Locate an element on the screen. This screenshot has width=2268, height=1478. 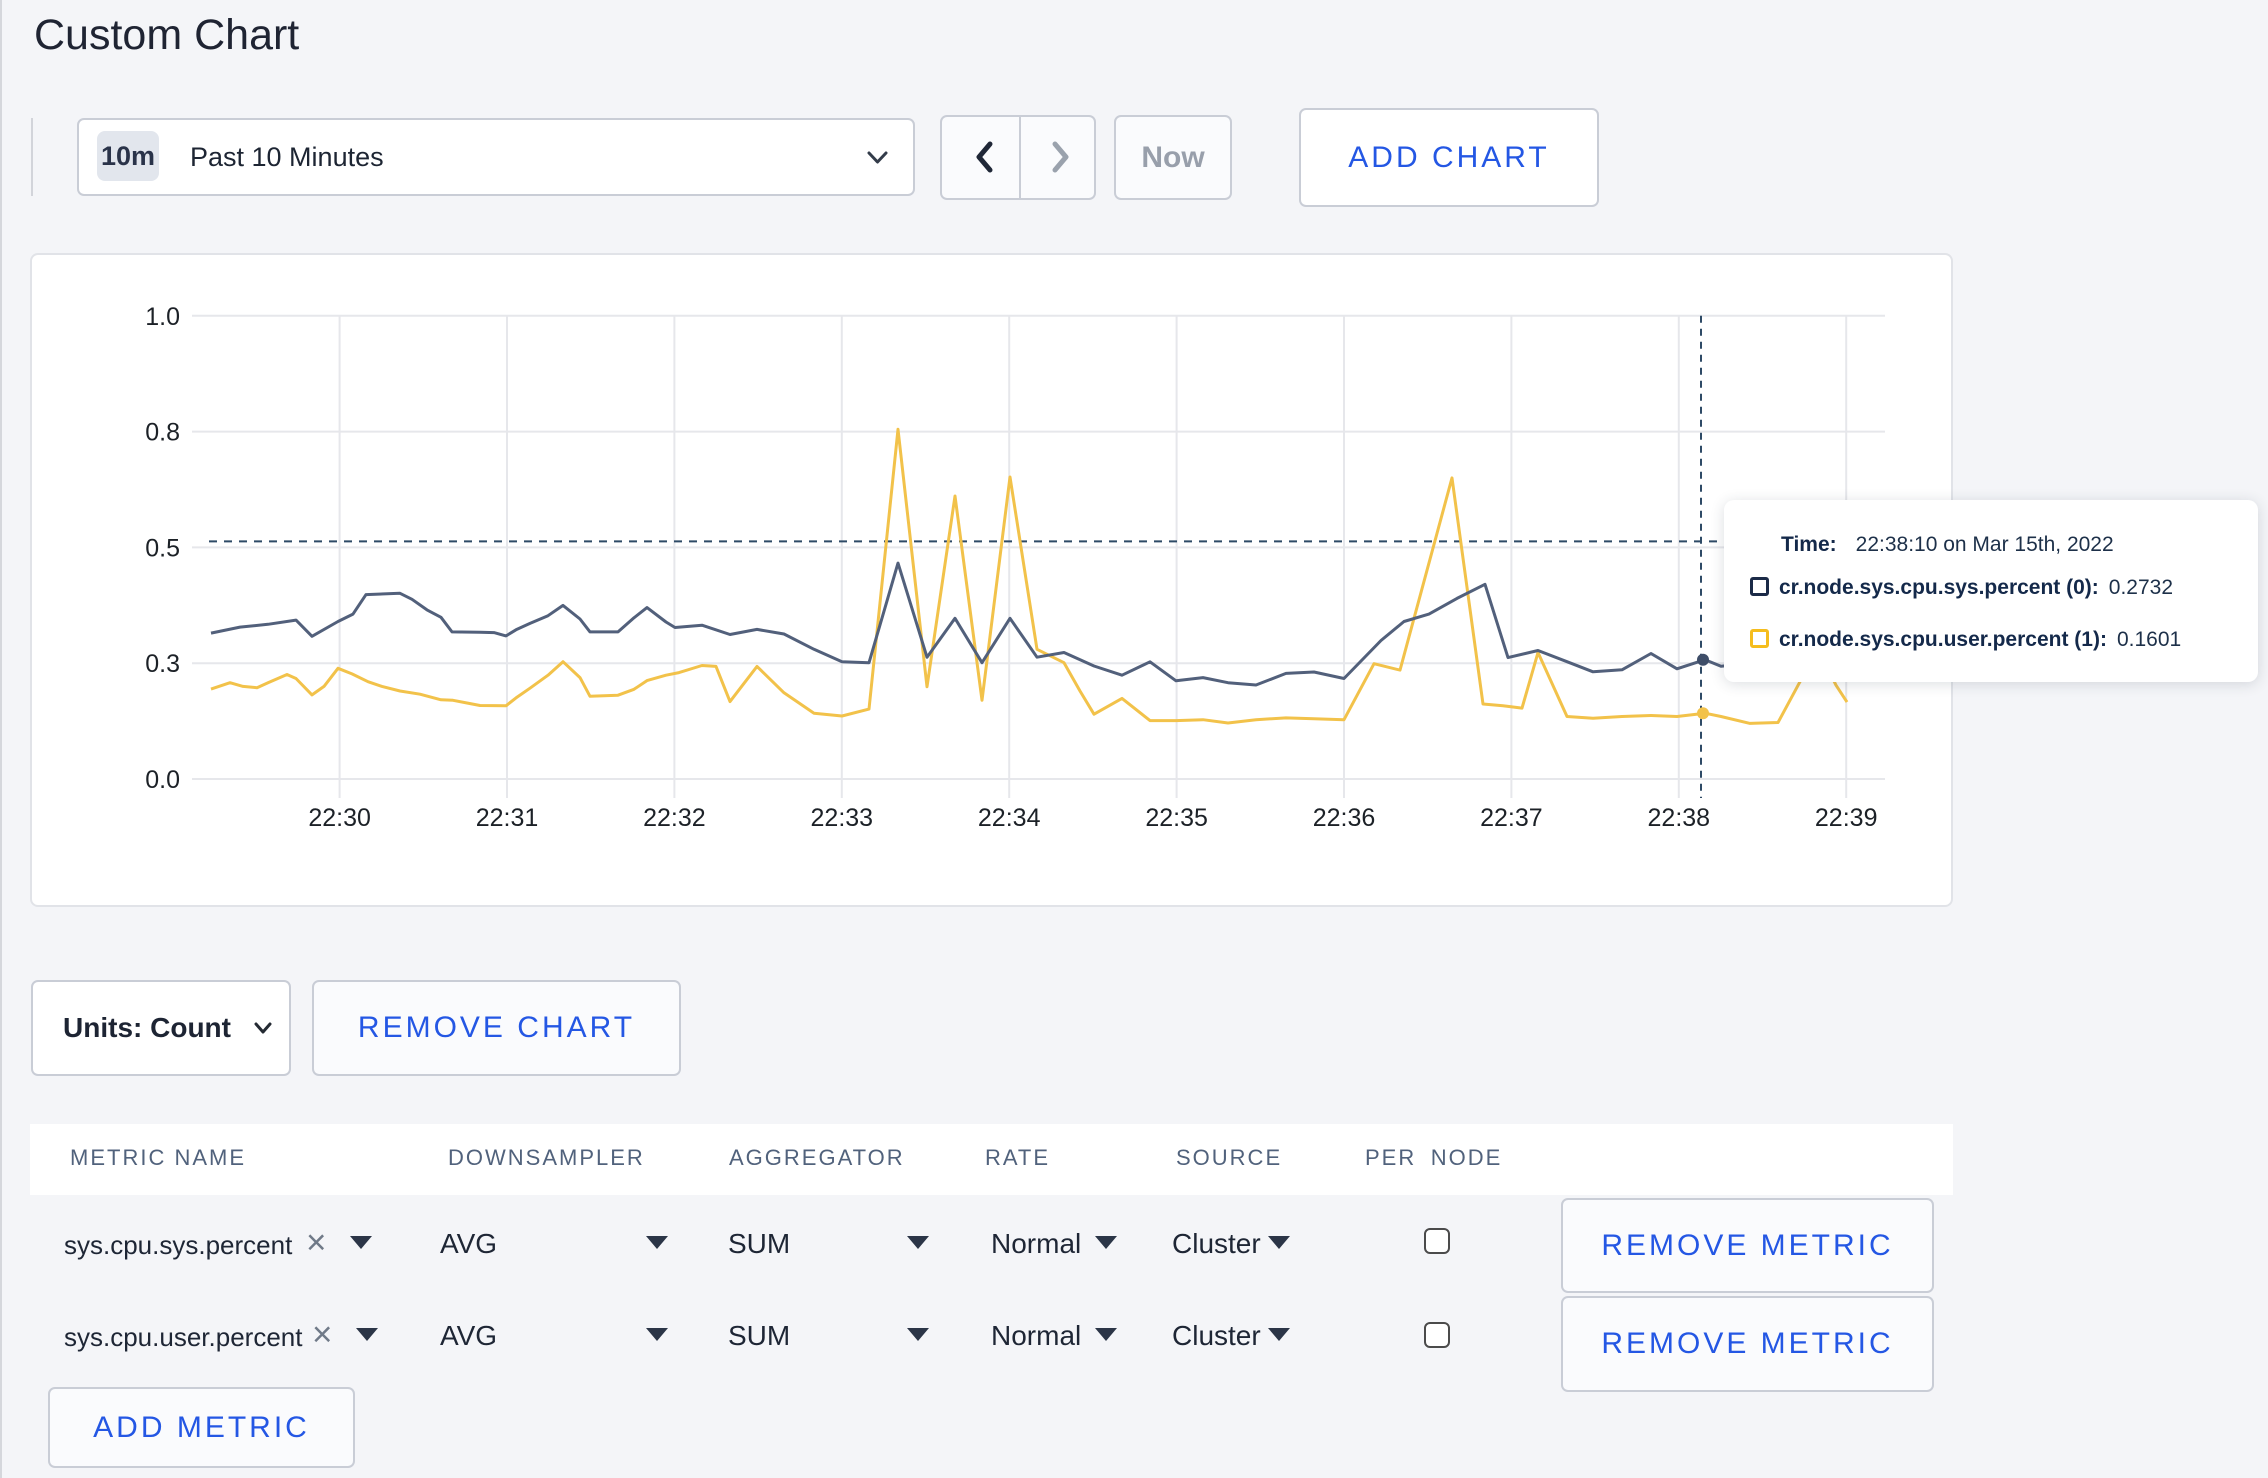
svg-text: 0.5 is located at coordinates (162, 548).